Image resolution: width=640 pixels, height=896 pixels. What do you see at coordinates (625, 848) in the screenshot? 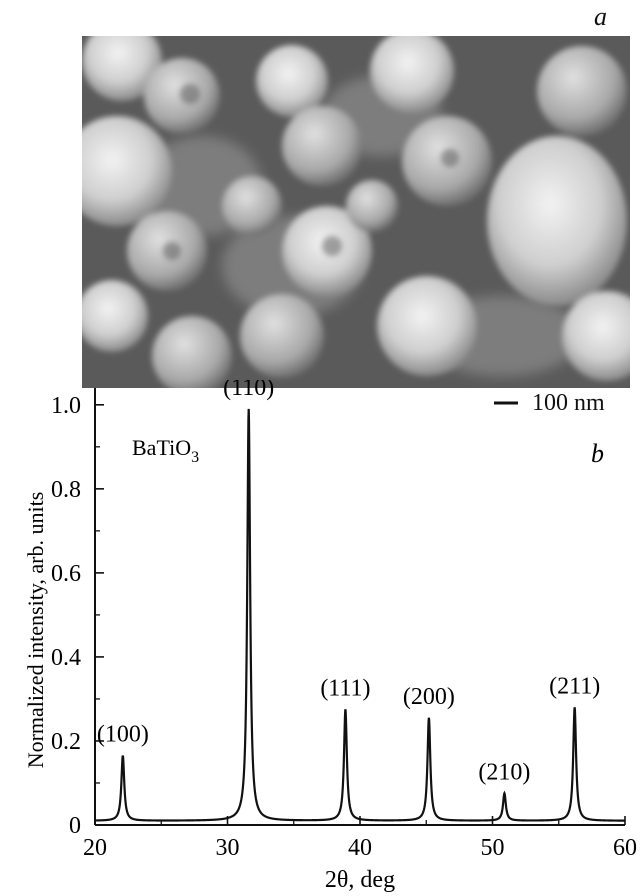
I see `x-tick-label: 60` at bounding box center [625, 848].